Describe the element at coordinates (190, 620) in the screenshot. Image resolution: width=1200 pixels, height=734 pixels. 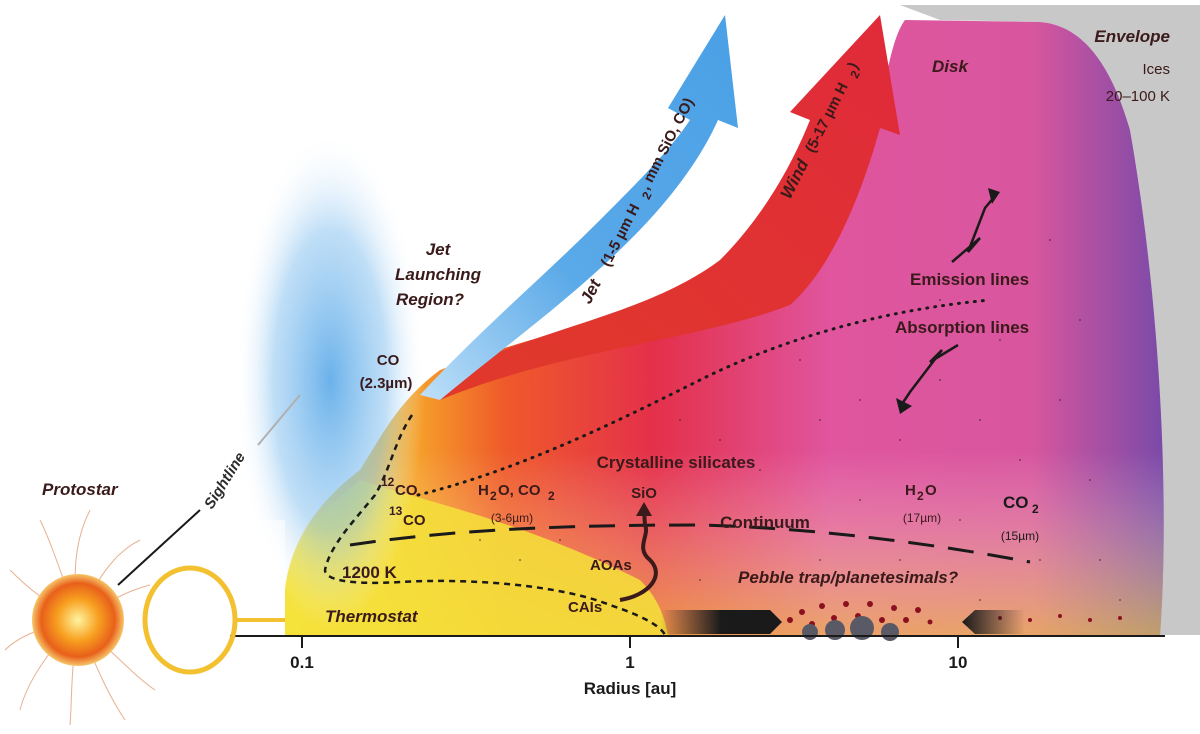
I see `accretion-ring` at that location.